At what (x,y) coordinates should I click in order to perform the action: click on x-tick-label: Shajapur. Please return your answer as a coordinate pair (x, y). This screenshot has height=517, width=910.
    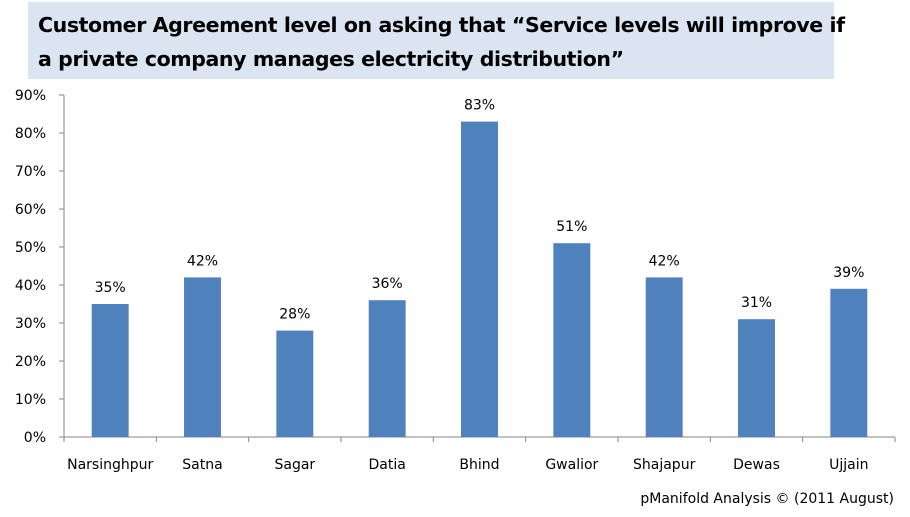
    Looking at the image, I should click on (664, 465).